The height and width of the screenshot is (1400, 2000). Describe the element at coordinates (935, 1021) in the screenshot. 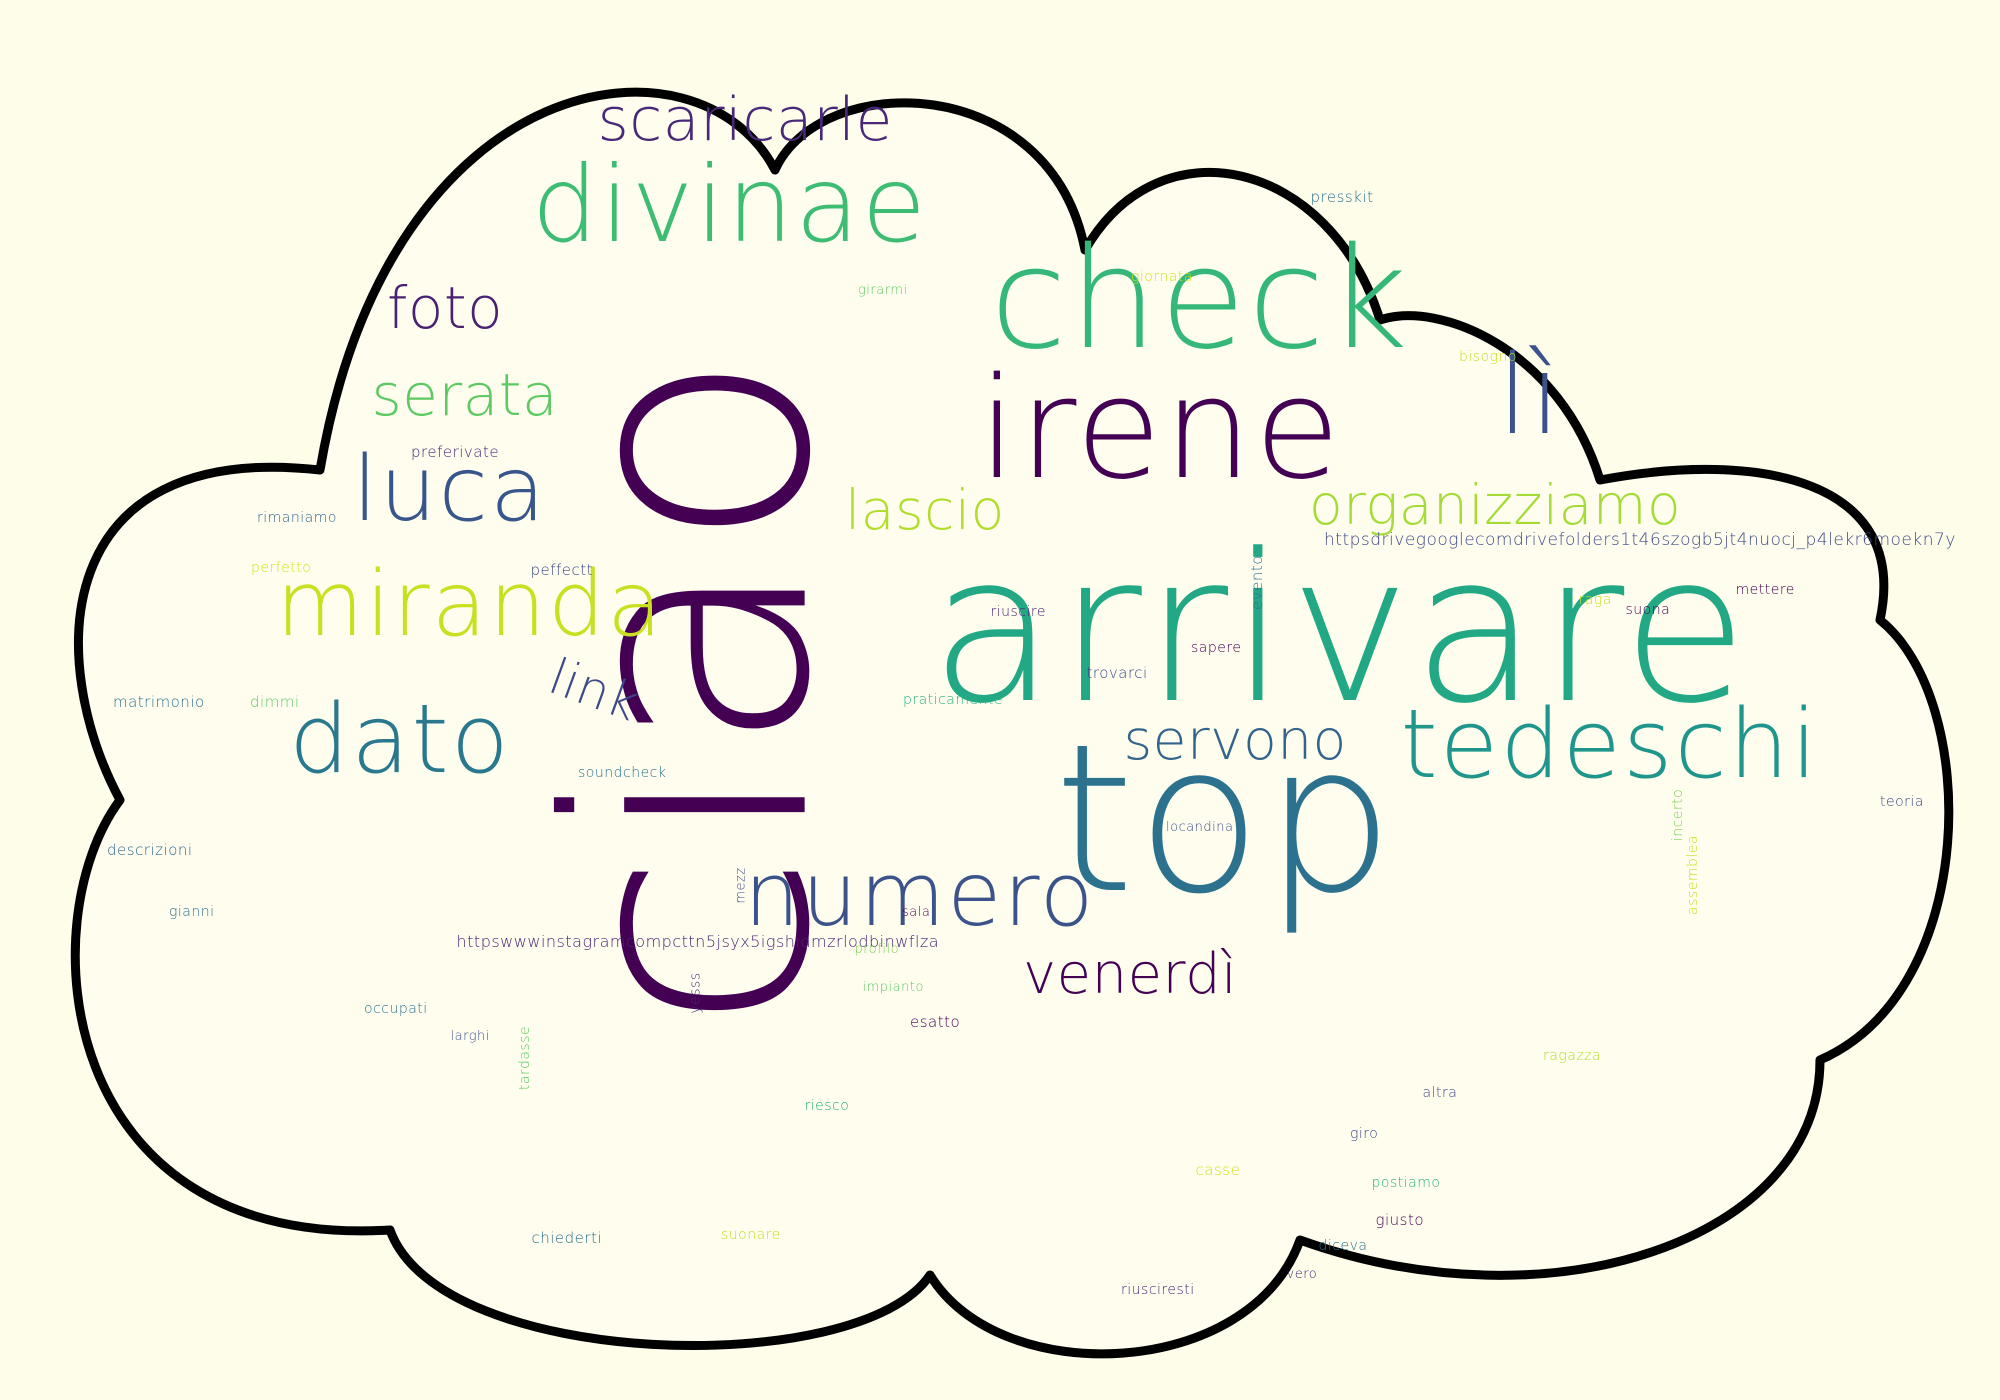

I see `word-esatto: esatto` at that location.